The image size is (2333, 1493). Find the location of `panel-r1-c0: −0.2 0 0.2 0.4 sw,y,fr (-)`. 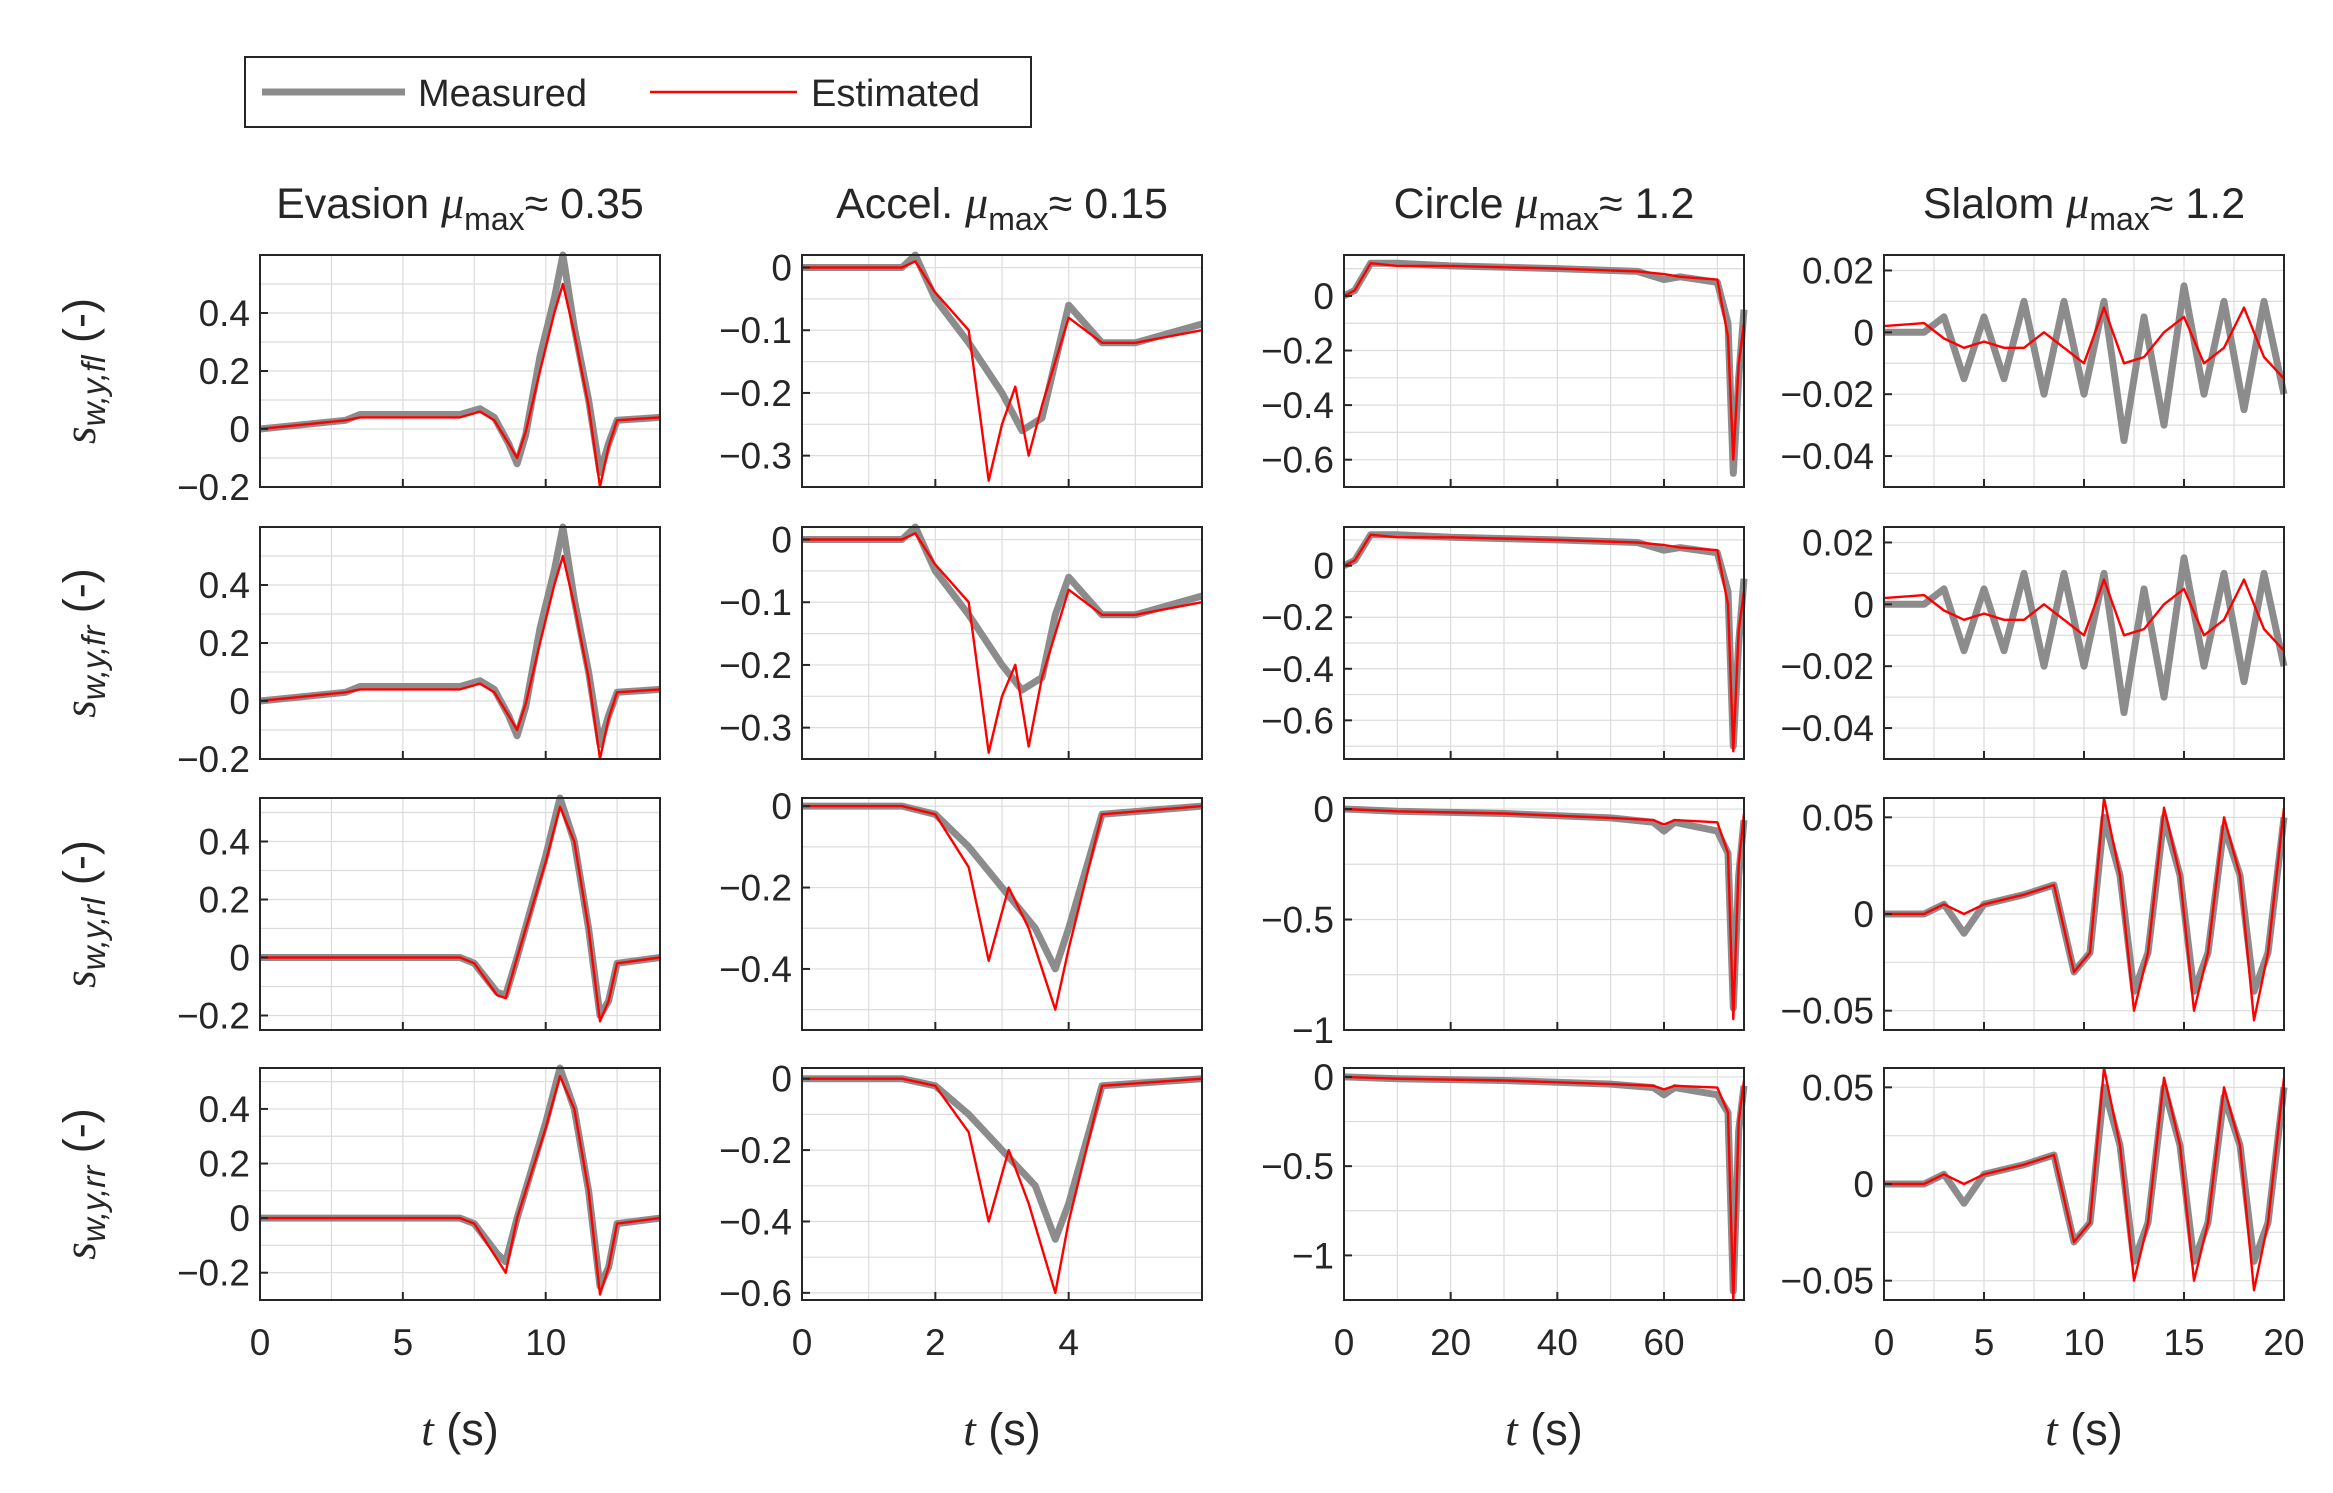

panel-r1-c0: −0.2 0 0.2 0.4 sw,y,fr (-) is located at coordinates (357, 651).